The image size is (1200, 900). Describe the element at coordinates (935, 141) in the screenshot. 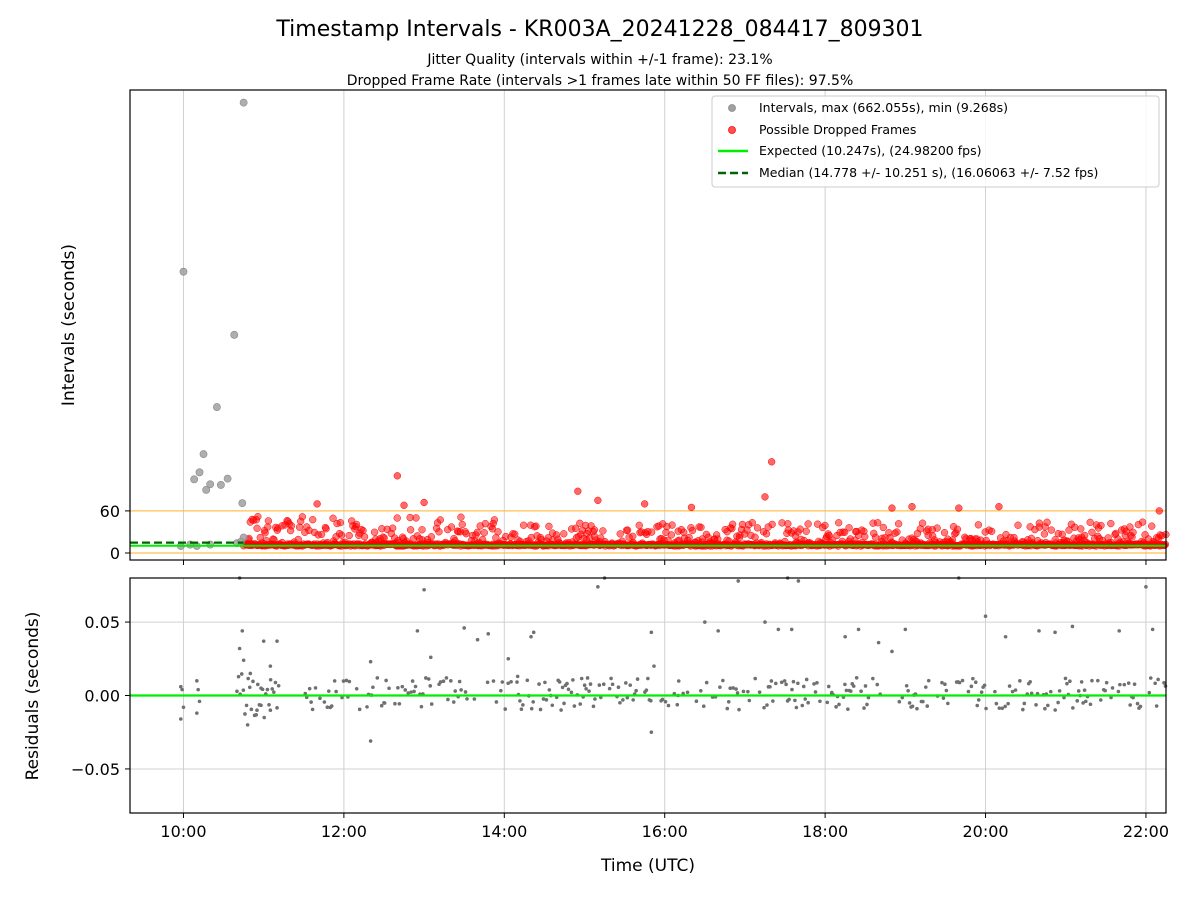

I see `legend-frame` at that location.